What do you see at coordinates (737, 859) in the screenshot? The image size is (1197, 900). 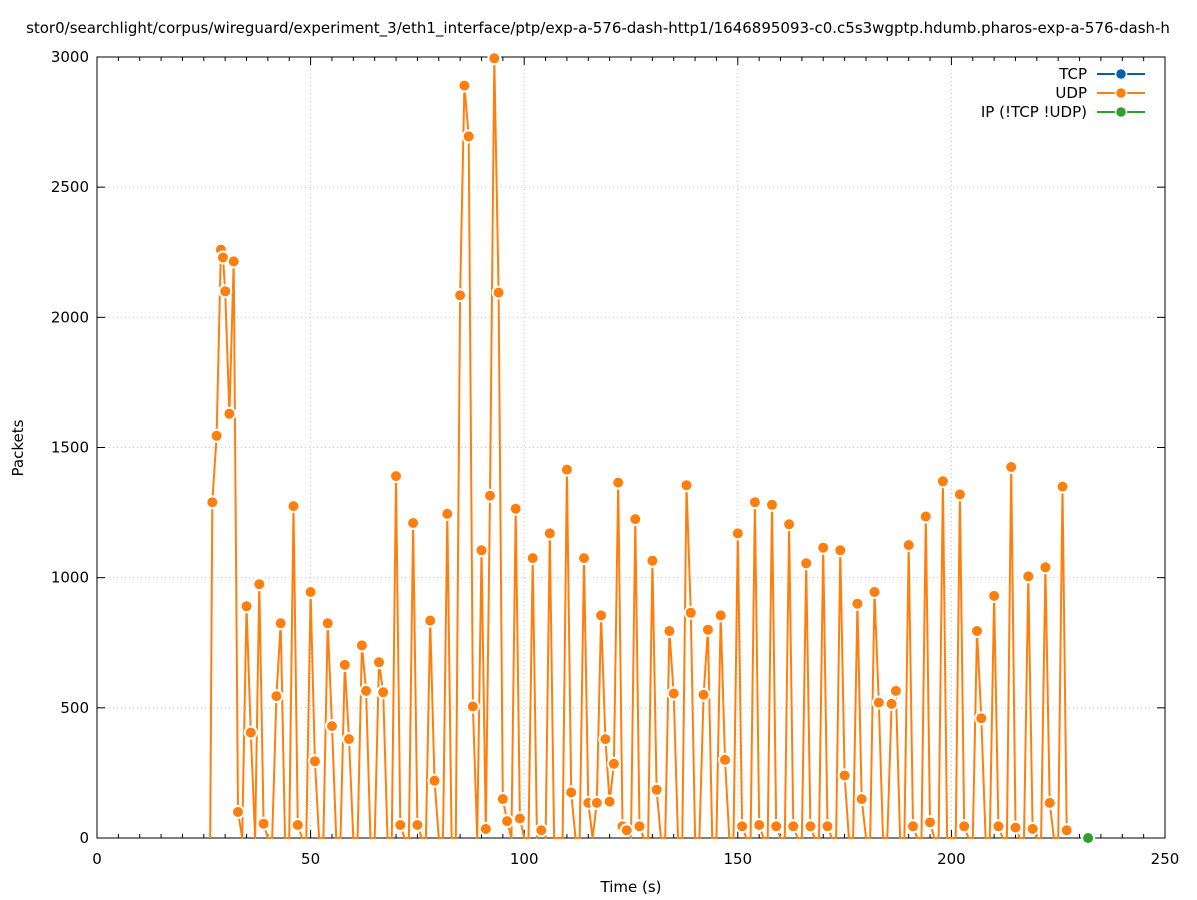 I see `x-tick-label: 150` at bounding box center [737, 859].